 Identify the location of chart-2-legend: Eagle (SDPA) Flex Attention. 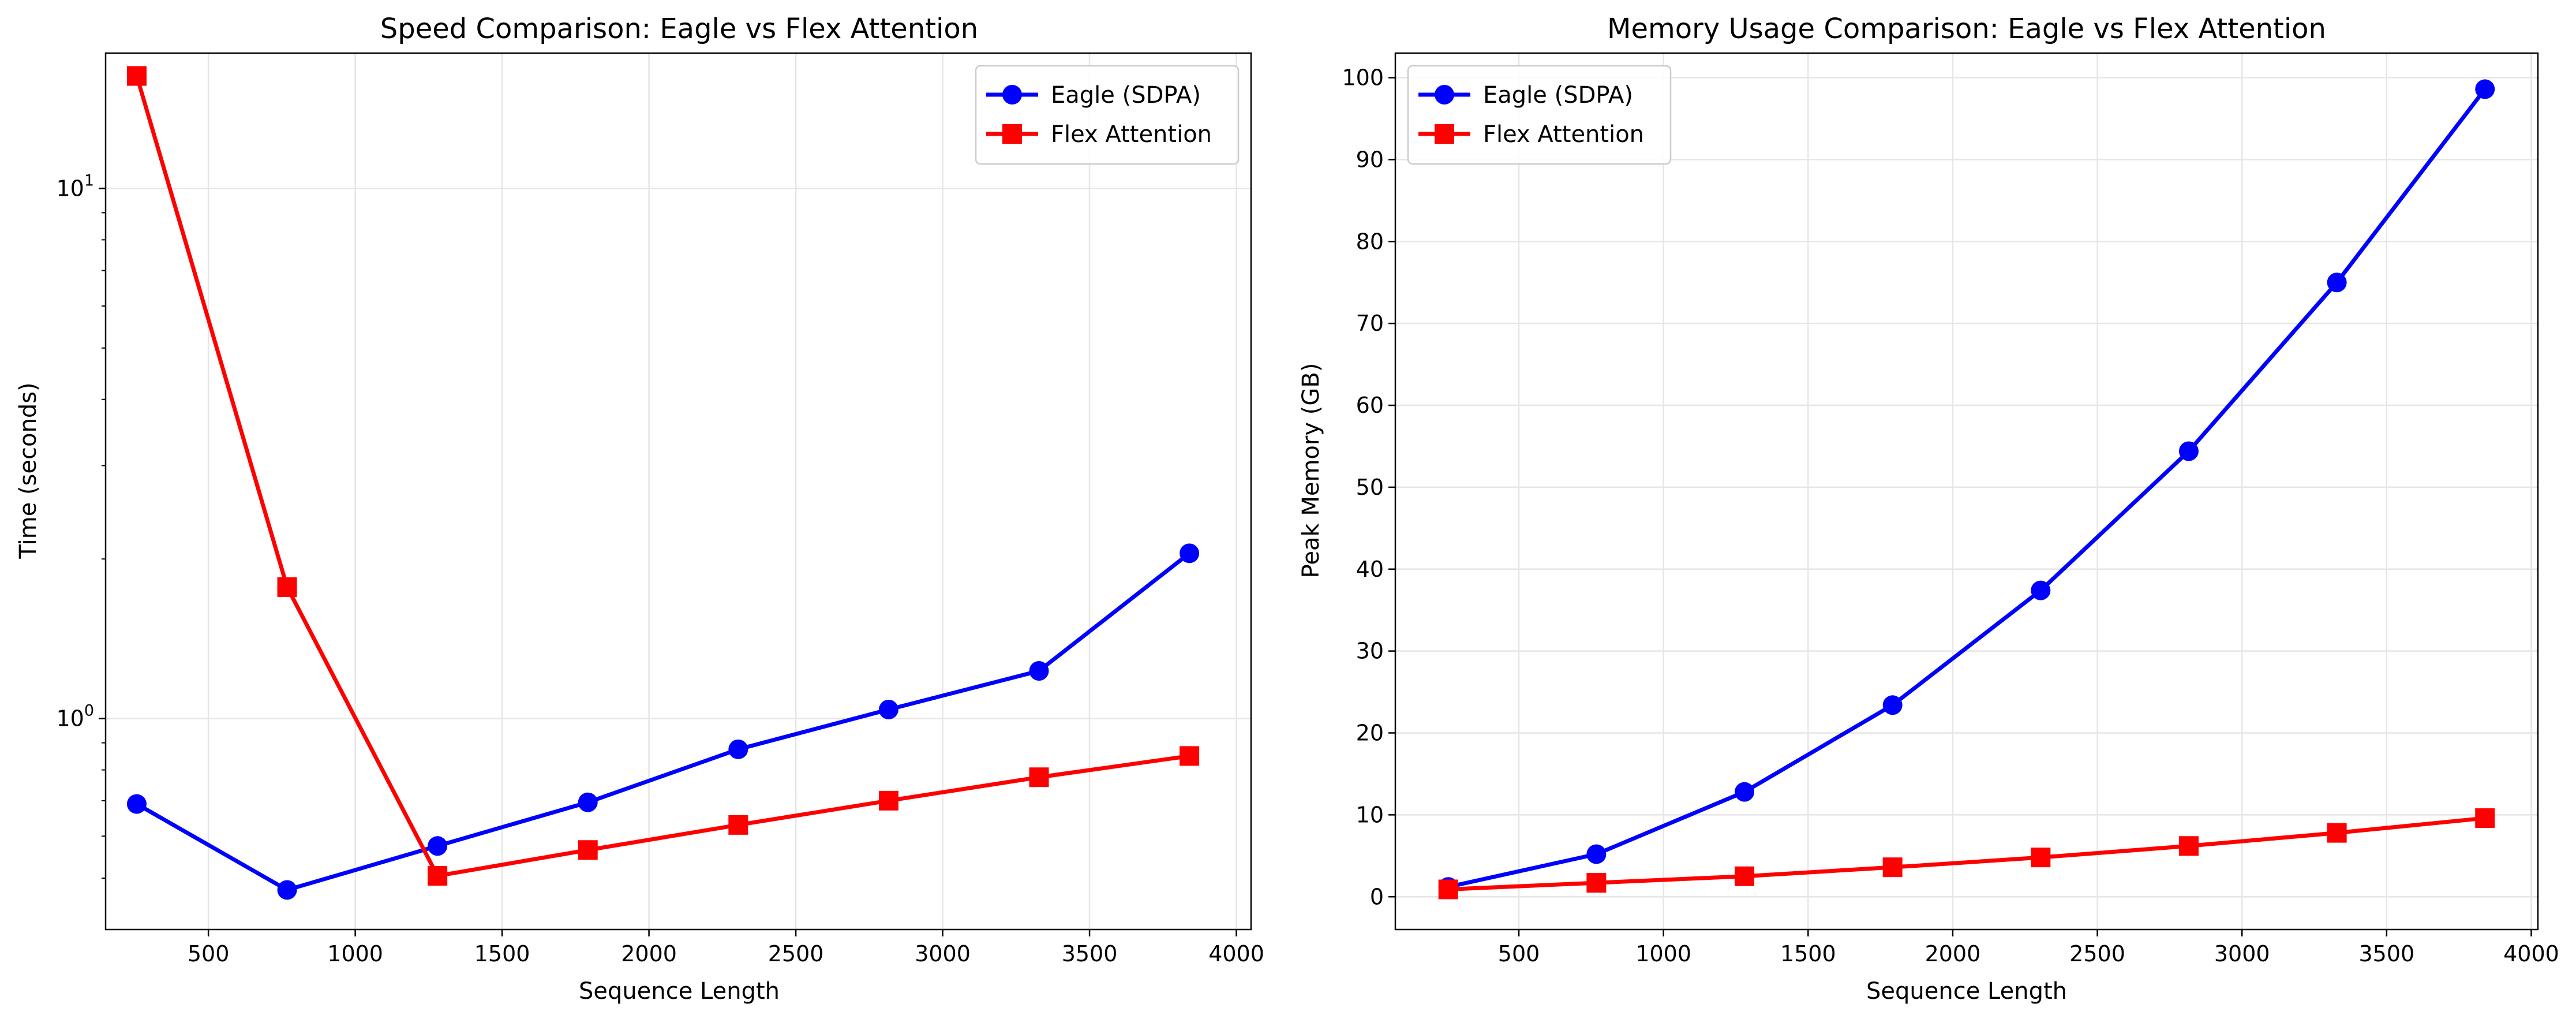
(1539, 115).